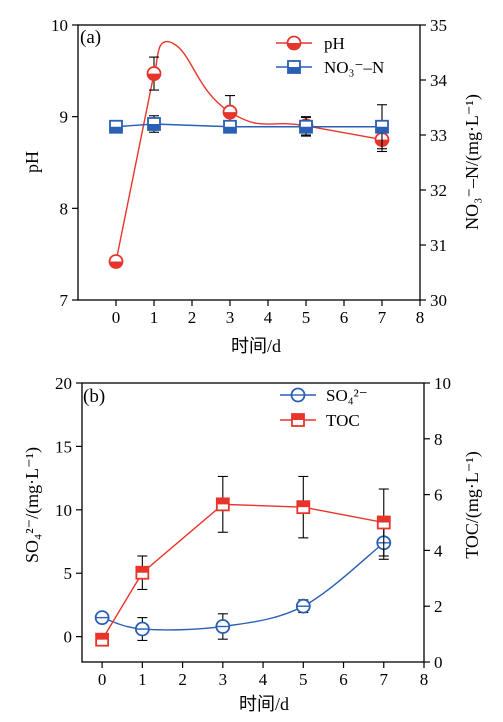 The image size is (503, 722). I want to click on y-tick-label-right: 10, so click(442, 383).